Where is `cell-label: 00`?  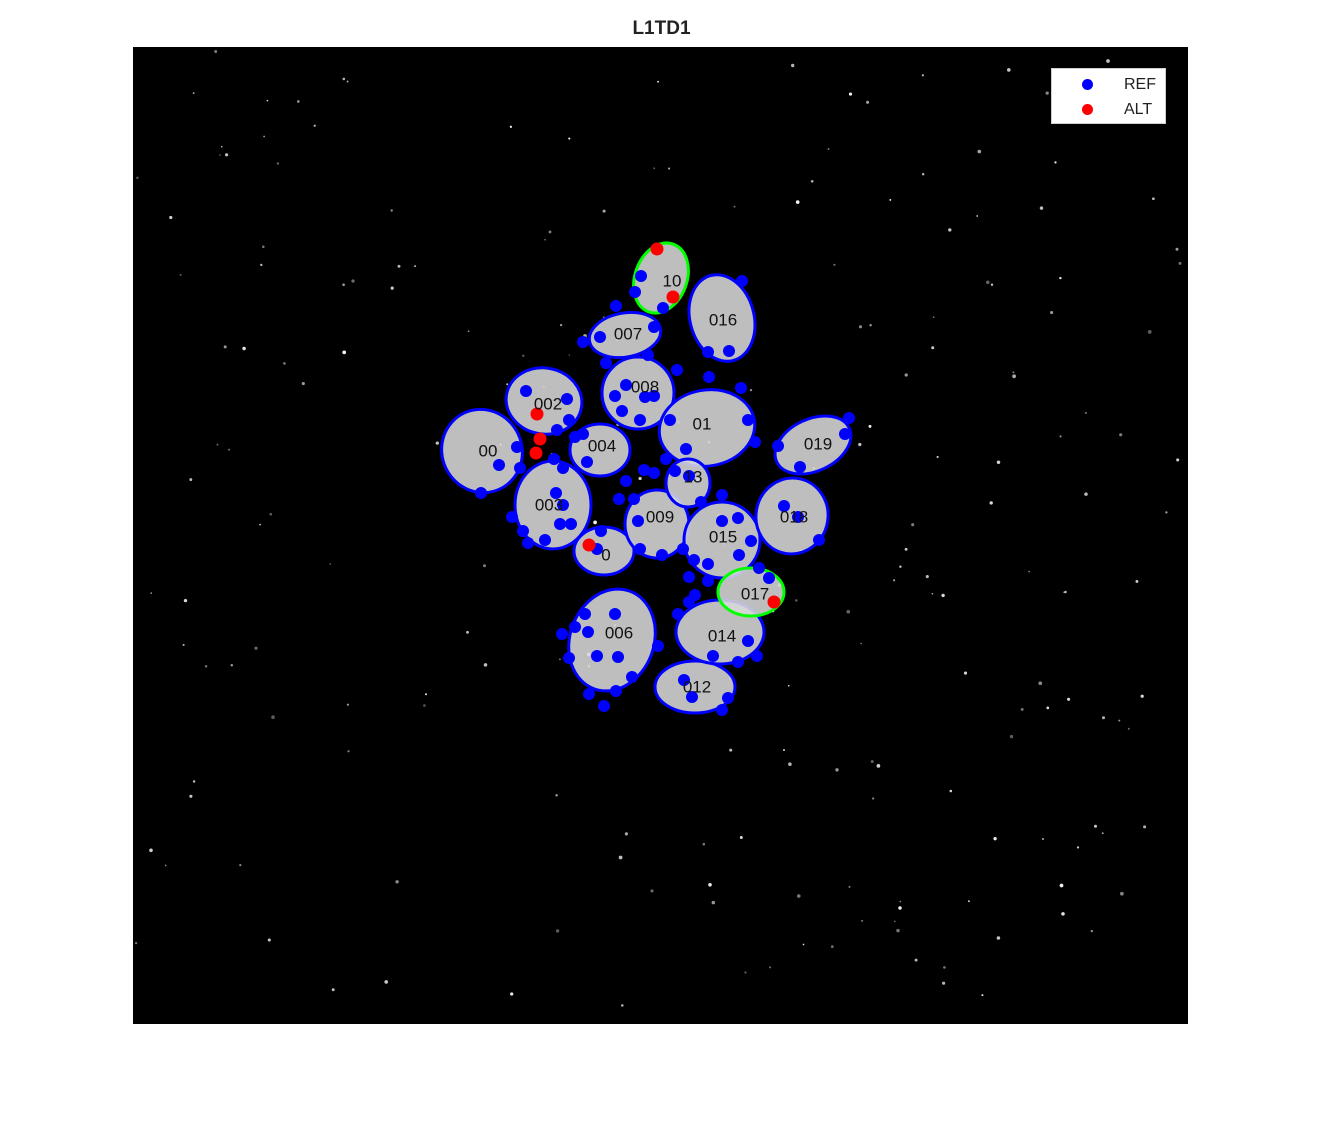
cell-label: 00 is located at coordinates (488, 450).